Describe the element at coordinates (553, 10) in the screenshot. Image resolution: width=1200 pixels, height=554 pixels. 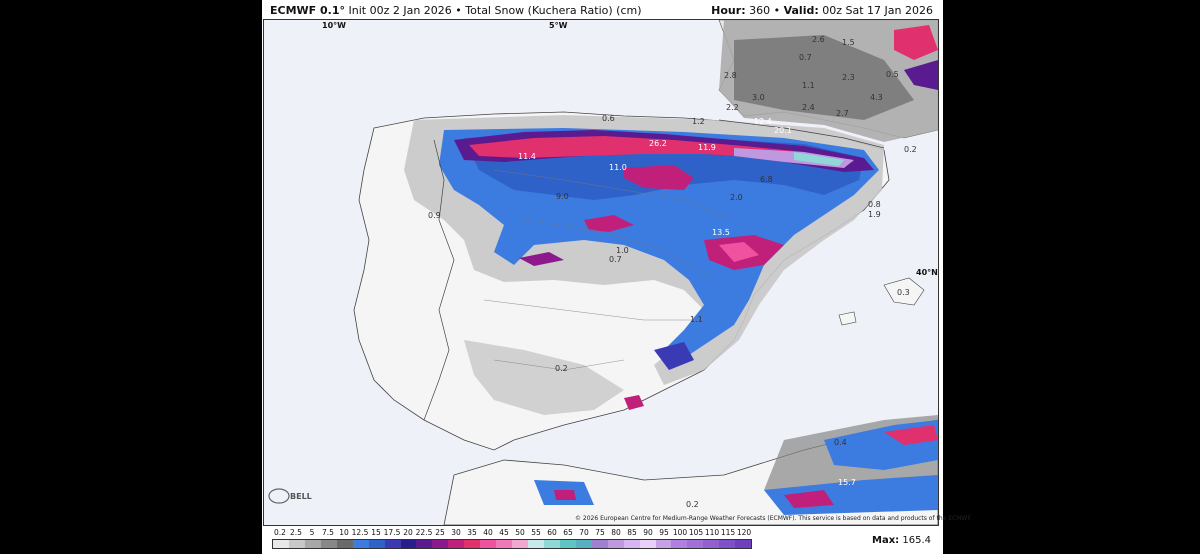
I see `product-name: Total Snow (Kuchera Ratio) (cm)` at that location.